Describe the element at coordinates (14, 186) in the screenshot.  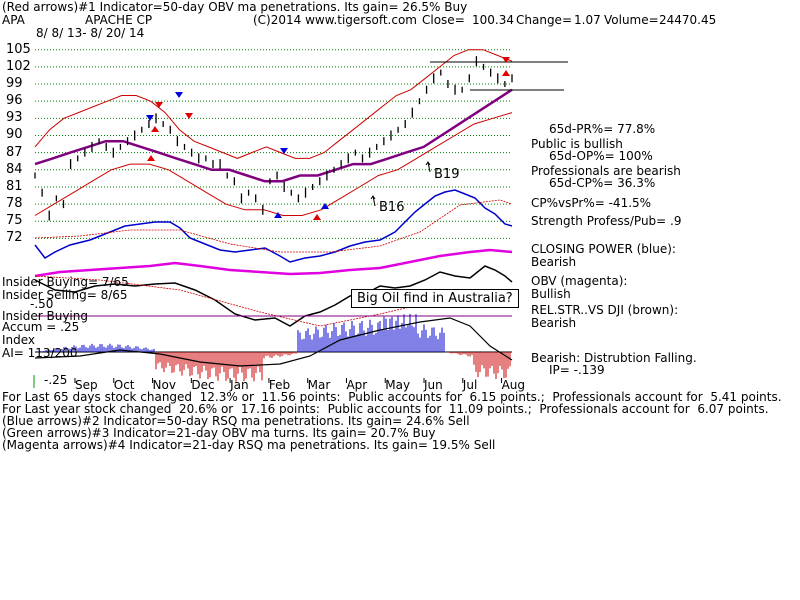
I see `y-tick-label: 81` at that location.